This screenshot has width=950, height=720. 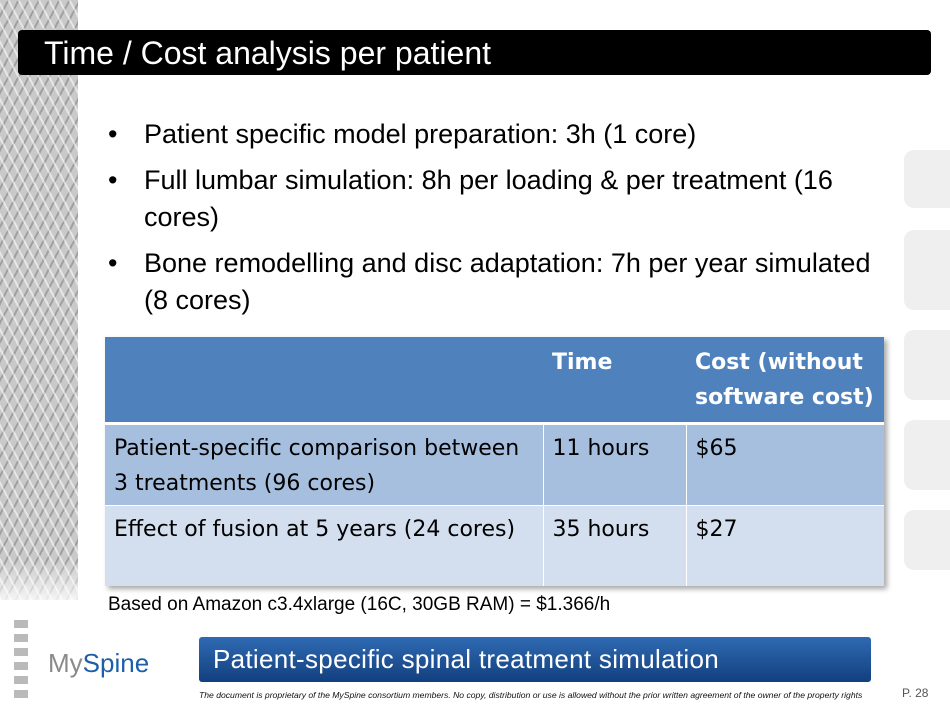 I want to click on table-cell: $27, so click(x=785, y=545).